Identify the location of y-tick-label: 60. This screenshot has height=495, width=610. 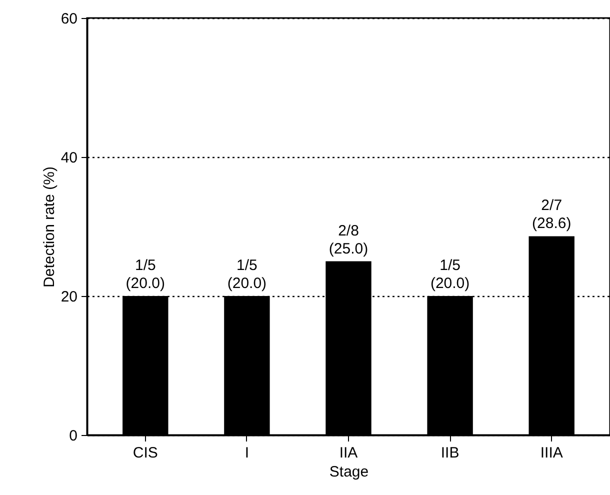
(69, 19).